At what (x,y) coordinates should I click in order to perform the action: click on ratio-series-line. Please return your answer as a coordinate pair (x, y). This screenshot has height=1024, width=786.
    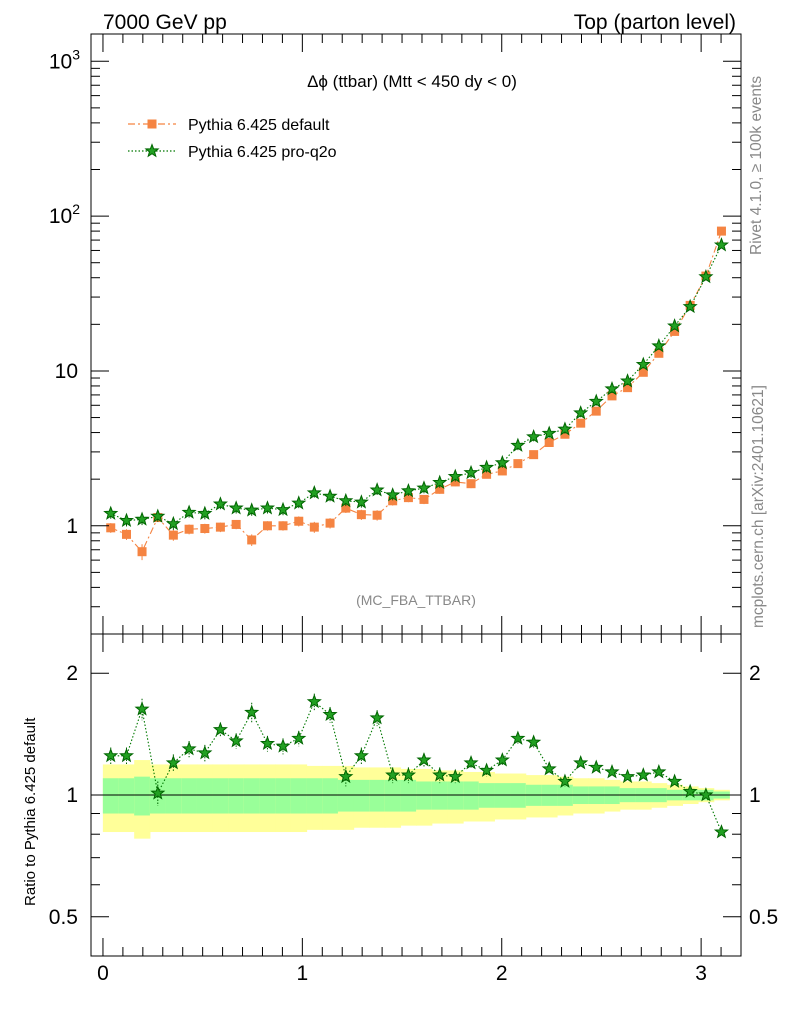
    Looking at the image, I should click on (416, 766).